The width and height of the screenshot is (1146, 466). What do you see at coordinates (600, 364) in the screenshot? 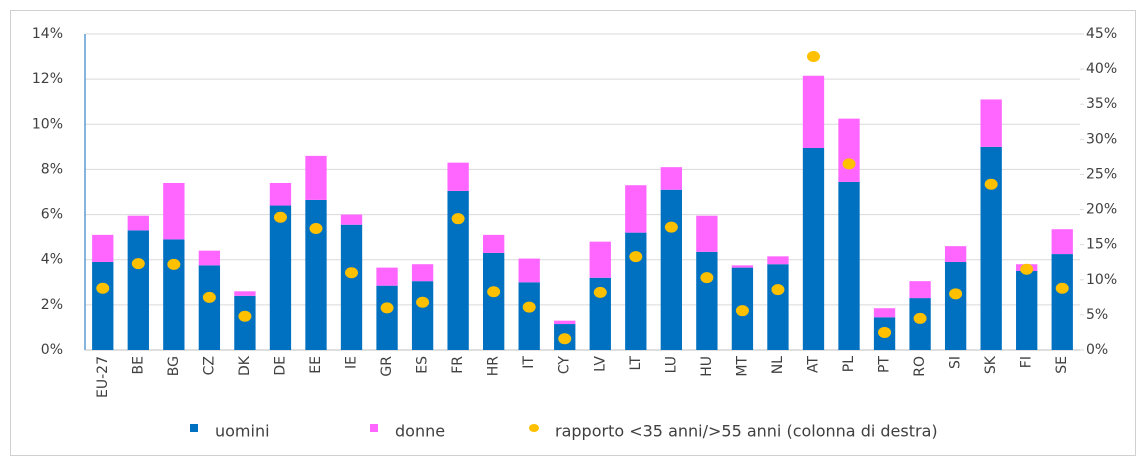
I see `x-tick-label: LV` at bounding box center [600, 364].